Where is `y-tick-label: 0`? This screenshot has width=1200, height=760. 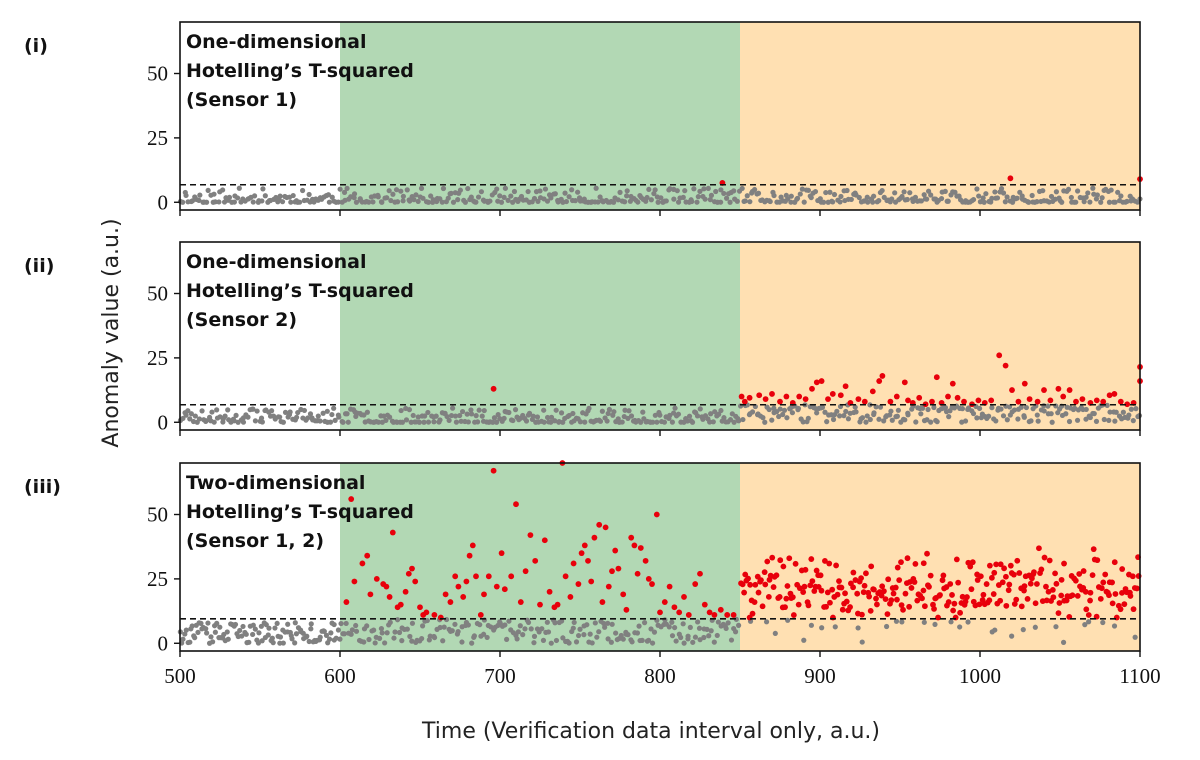 y-tick-label: 0 is located at coordinates (163, 202).